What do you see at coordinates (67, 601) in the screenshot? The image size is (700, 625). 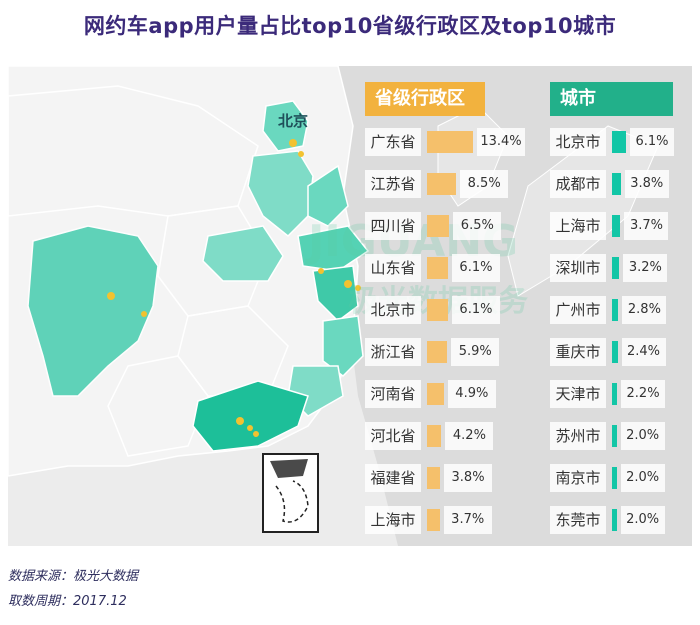 I see `data-period: 取数周期：2017.12` at bounding box center [67, 601].